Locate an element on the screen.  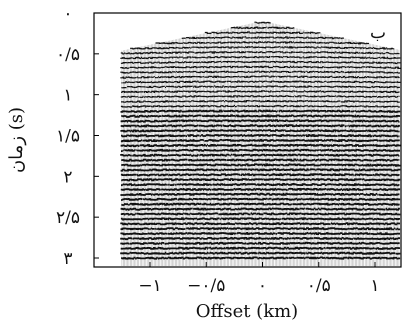
x-tick-label: ۱ is located at coordinates (374, 286).